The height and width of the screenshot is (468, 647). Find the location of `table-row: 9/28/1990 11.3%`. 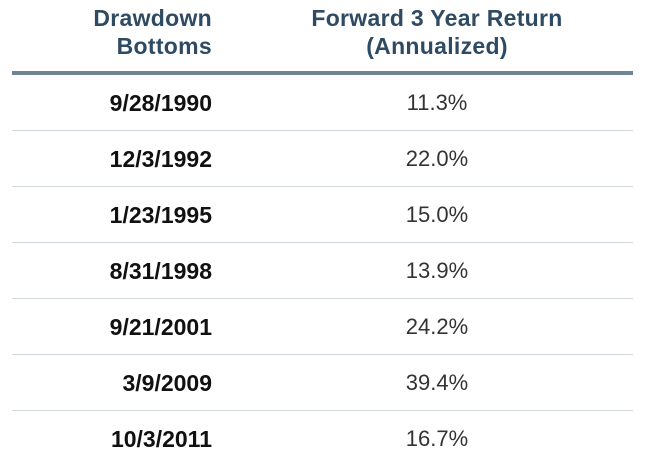

table-row: 9/28/1990 11.3% is located at coordinates (322, 103).